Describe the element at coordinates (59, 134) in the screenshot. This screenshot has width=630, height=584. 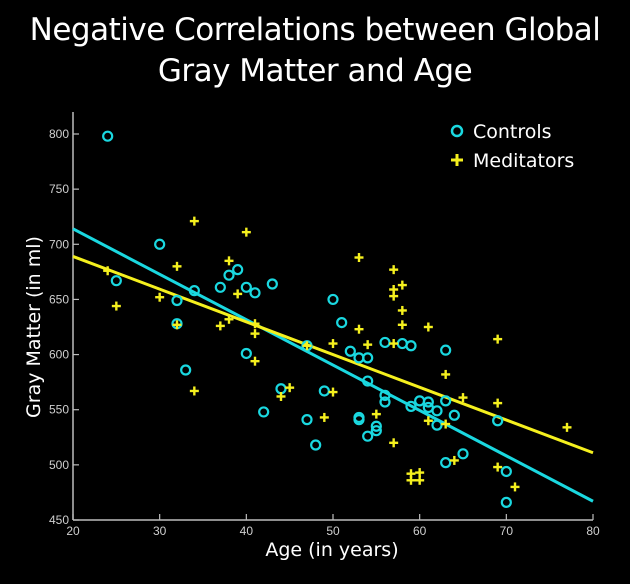
I see `y-tick-label: 800` at that location.